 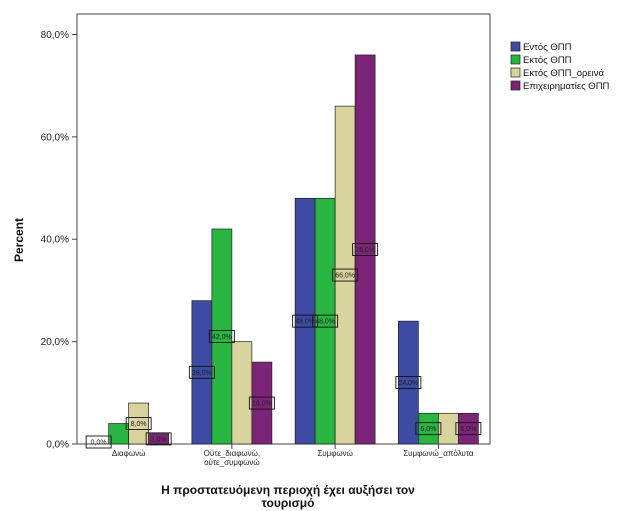 What do you see at coordinates (547, 47) in the screenshot?
I see `legend-label: Εντός ΘΠΠ` at bounding box center [547, 47].